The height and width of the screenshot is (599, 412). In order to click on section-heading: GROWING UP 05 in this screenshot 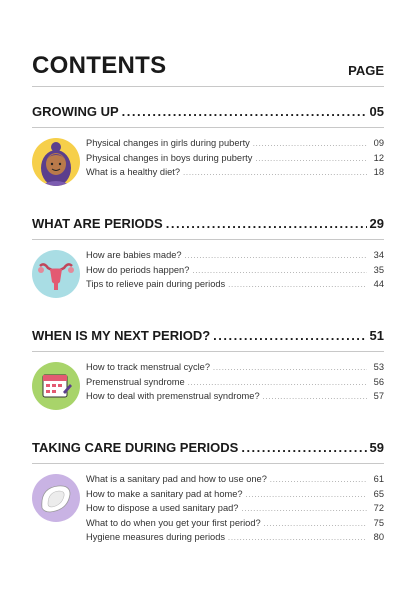, I will do `click(208, 111)`.